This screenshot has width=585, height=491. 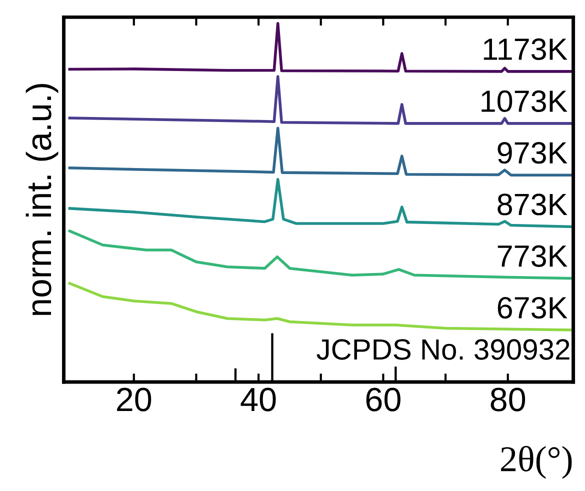 I want to click on x-tick-label: 20, so click(x=134, y=400).